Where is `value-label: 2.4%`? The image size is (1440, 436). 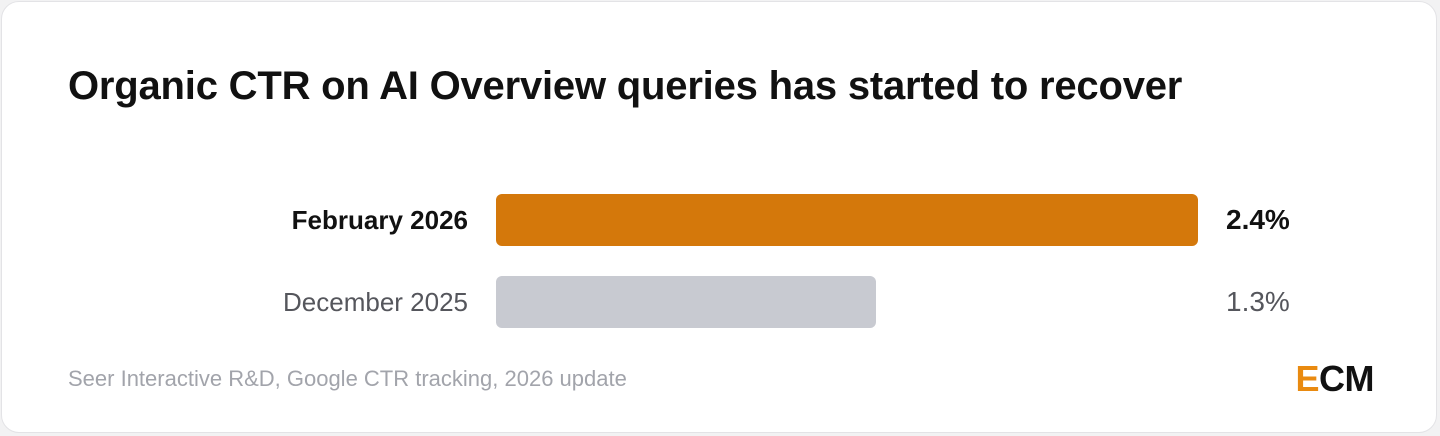 value-label: 2.4% is located at coordinates (1258, 219).